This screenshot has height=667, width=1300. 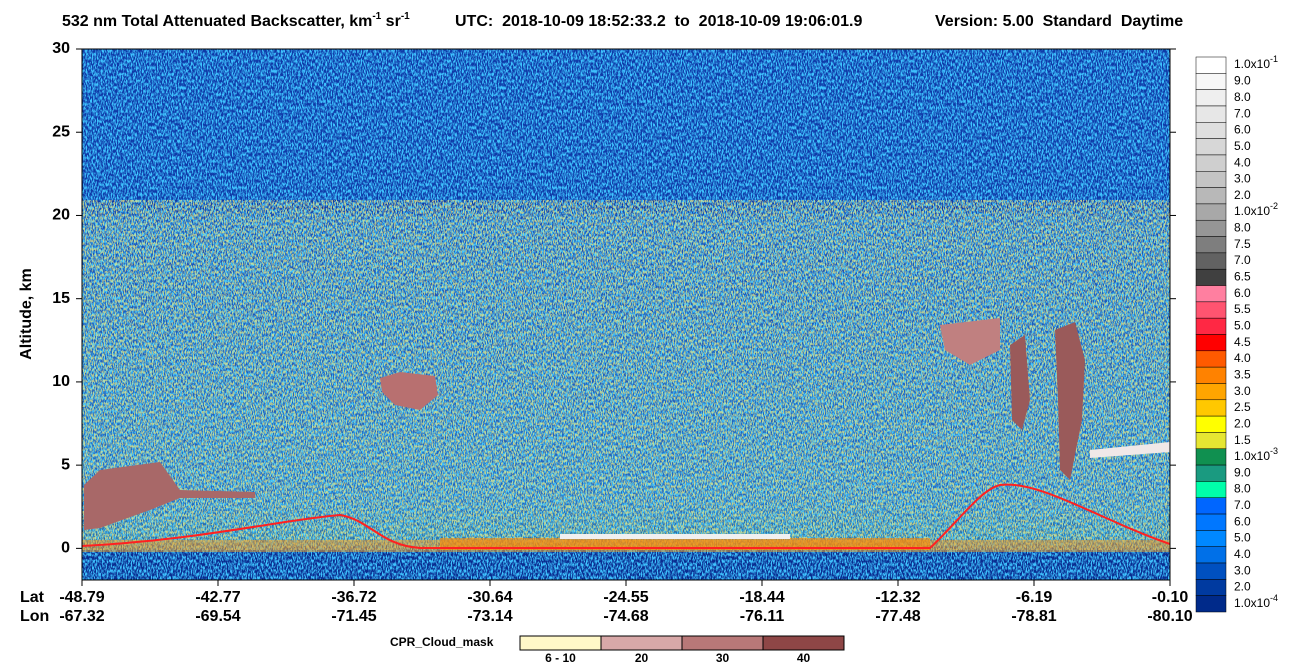 I want to click on cpr-legend-title: CPR_Cloud_mask, so click(x=442, y=642).